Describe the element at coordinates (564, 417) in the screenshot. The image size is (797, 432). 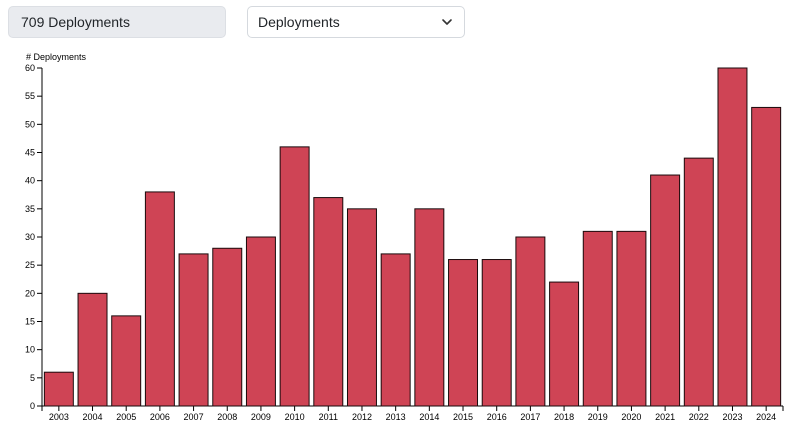
I see `x-tick-label: 2018` at that location.